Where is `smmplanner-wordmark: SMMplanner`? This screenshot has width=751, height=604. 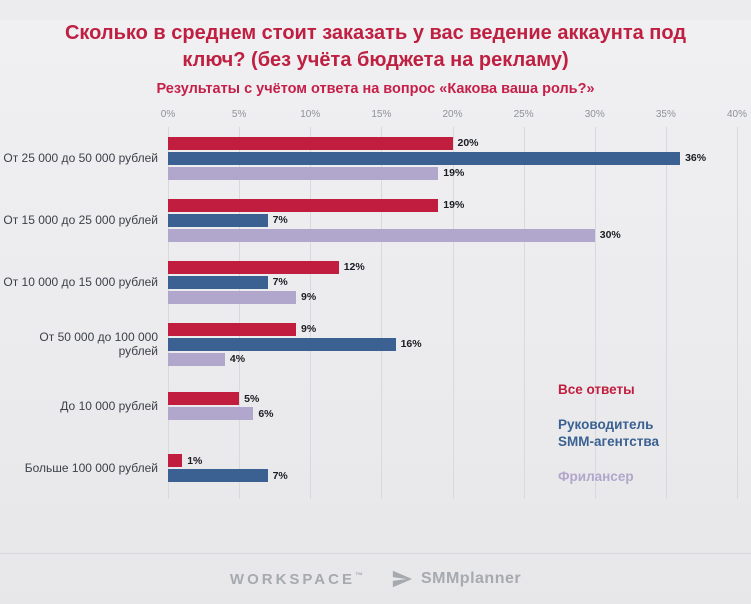
smmplanner-wordmark: SMMplanner is located at coordinates (471, 578).